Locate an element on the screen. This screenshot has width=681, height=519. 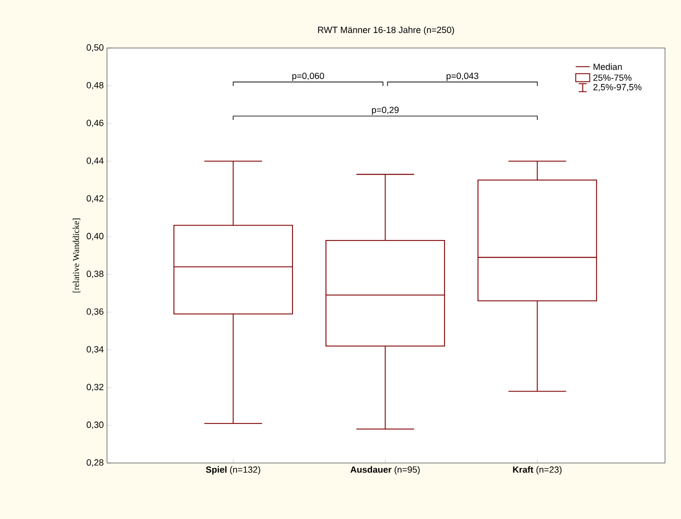
annotation: Median is located at coordinates (608, 66).